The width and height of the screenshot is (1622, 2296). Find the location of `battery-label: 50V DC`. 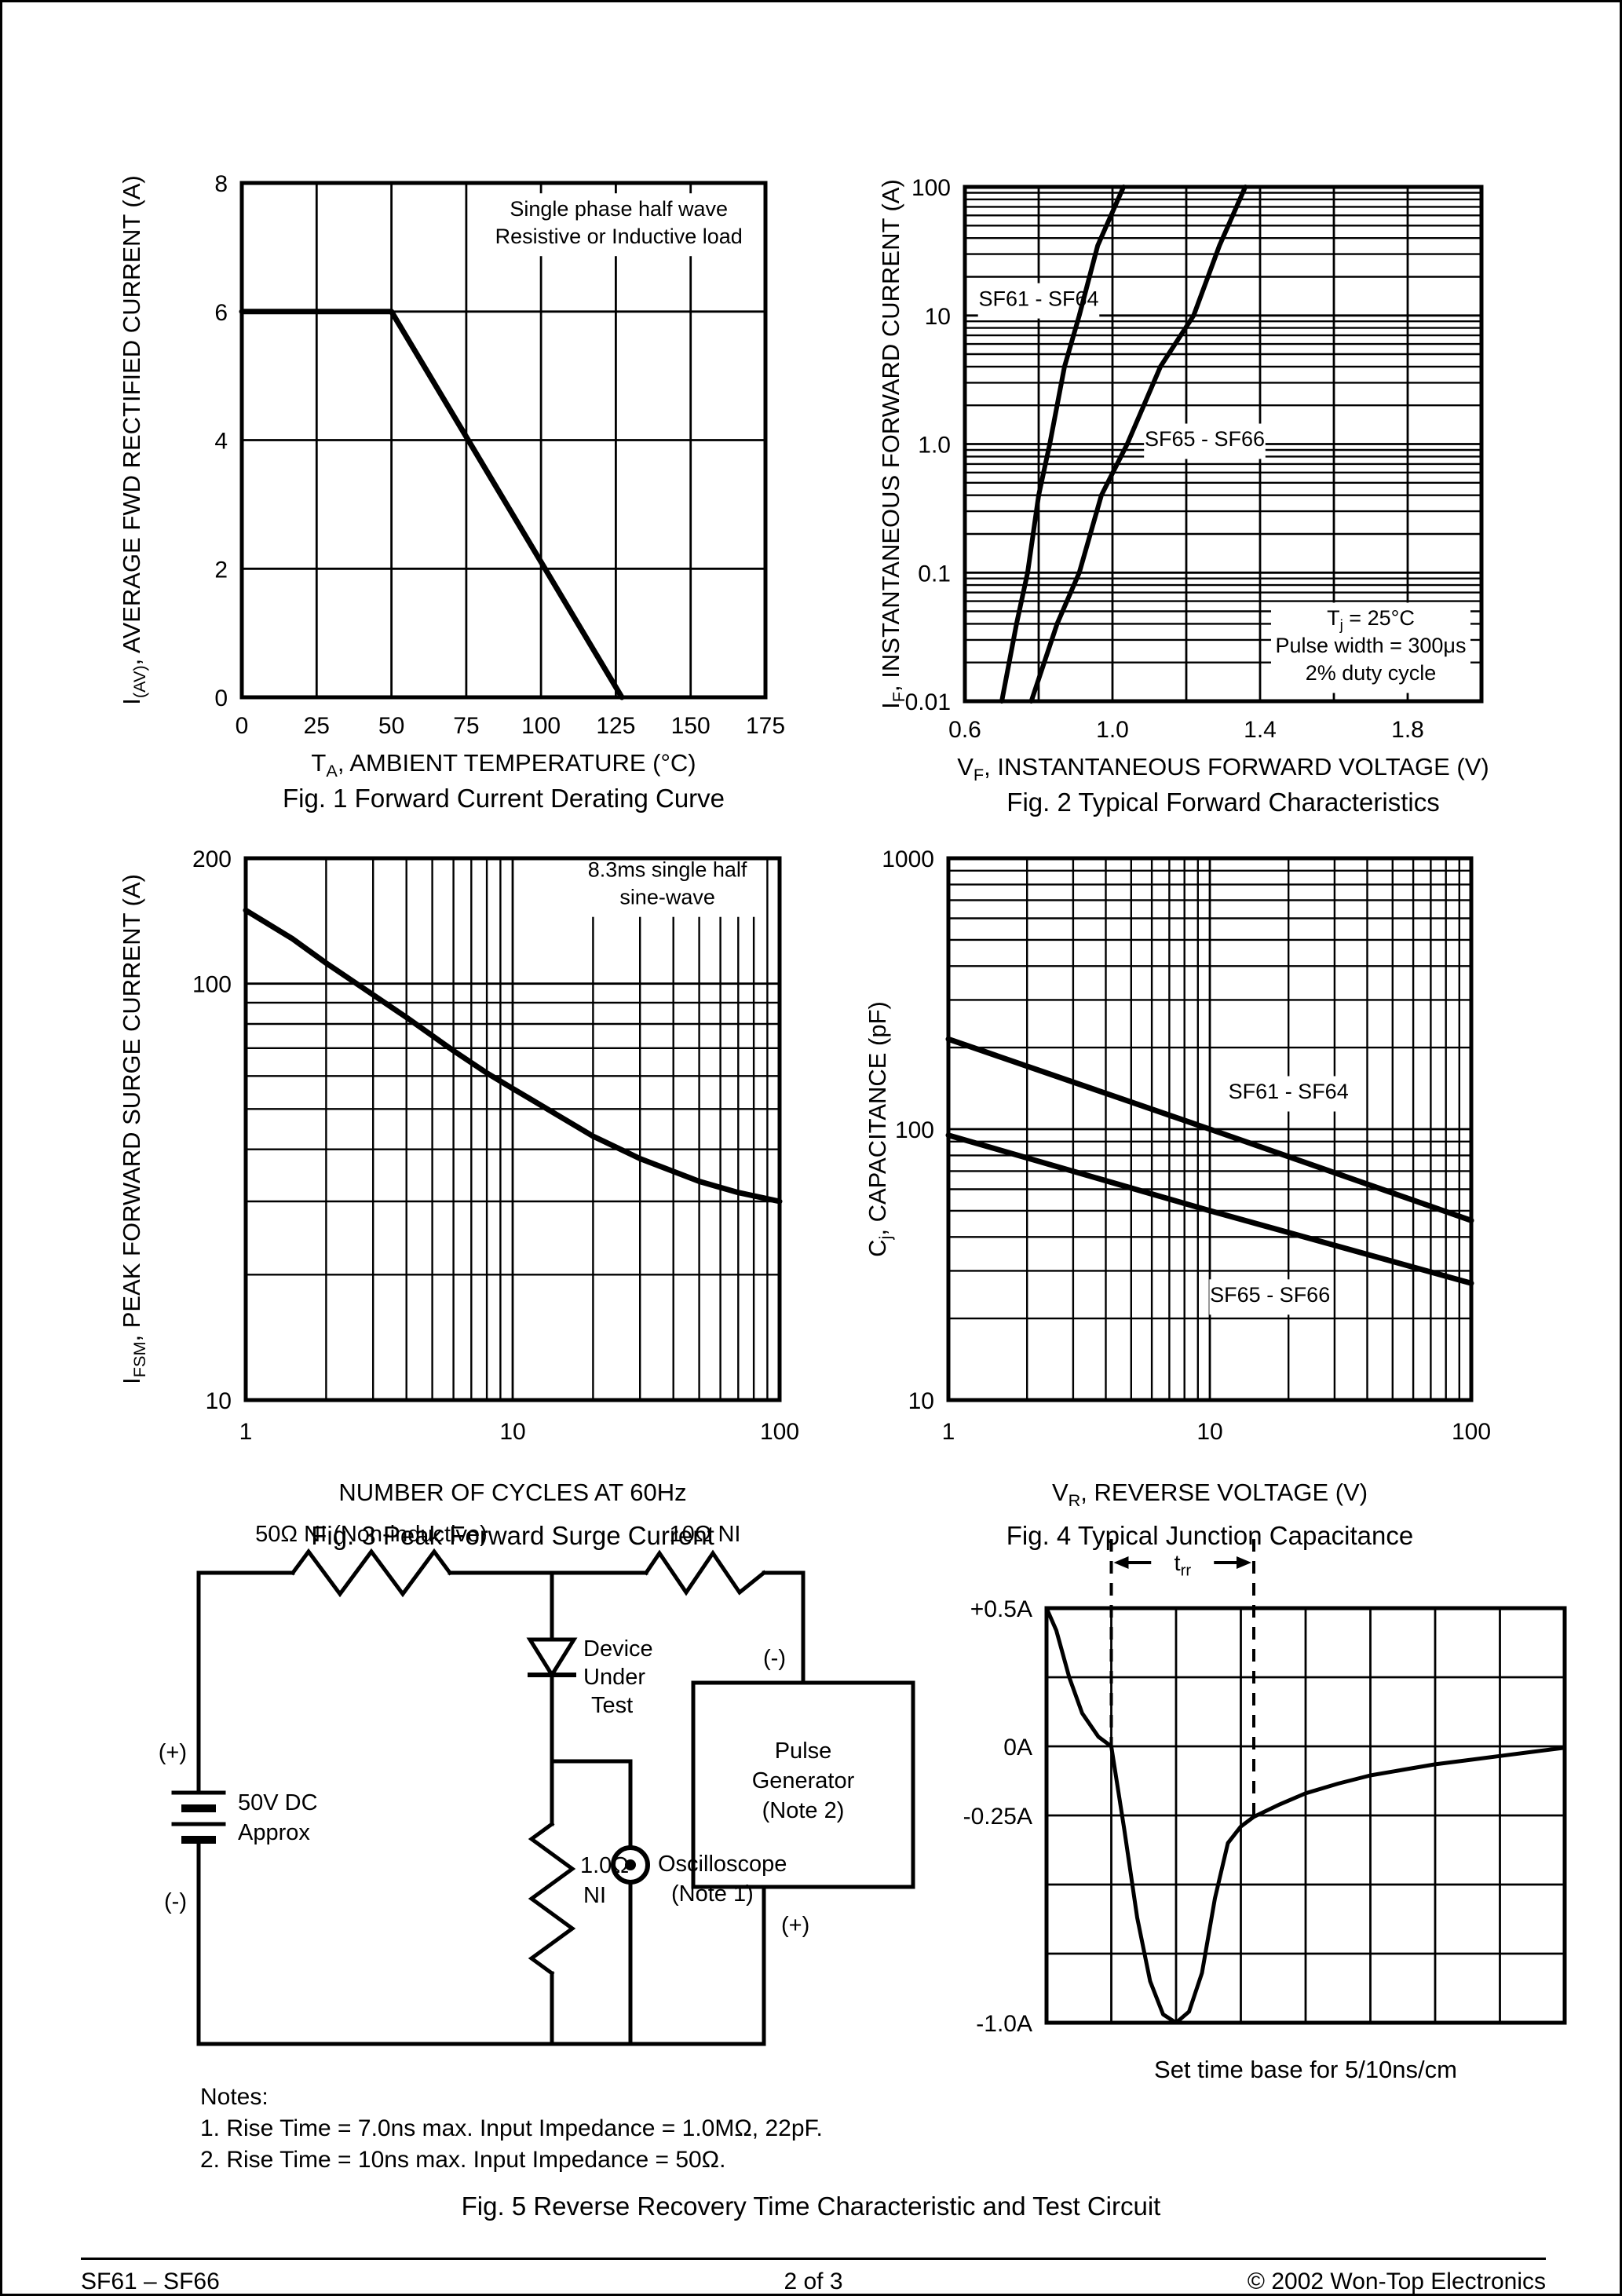

battery-label: 50V DC is located at coordinates (278, 1803).